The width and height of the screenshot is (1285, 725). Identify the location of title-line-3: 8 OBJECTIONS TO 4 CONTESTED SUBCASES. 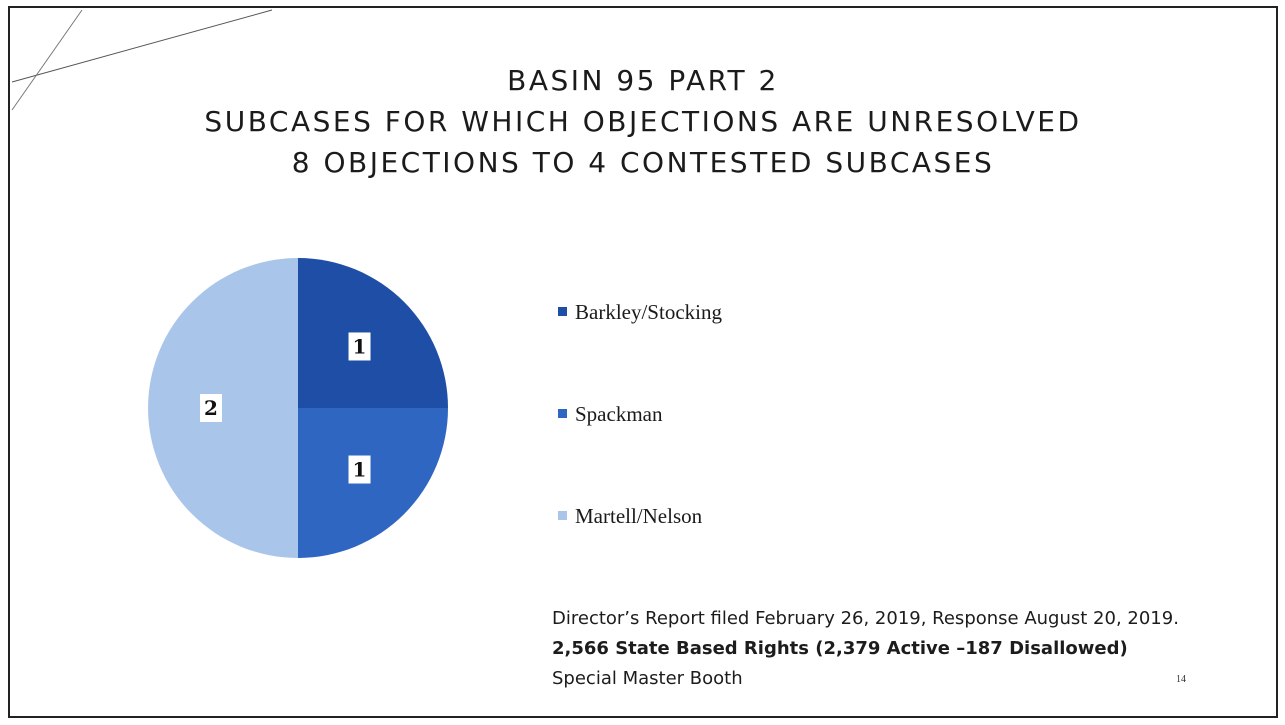
(643, 162).